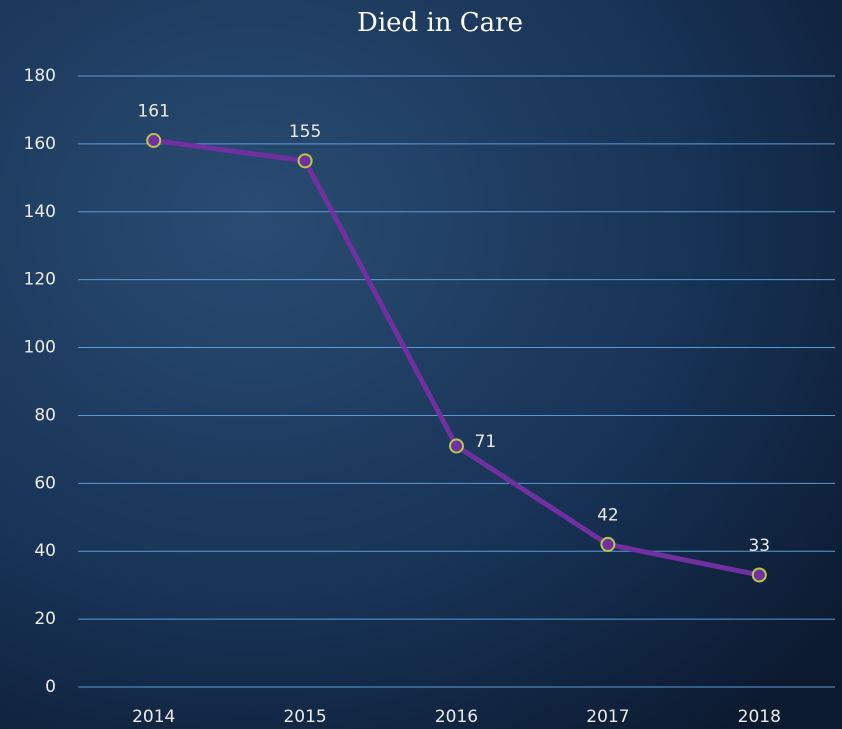 The image size is (842, 729). Describe the element at coordinates (40, 76) in the screenshot. I see `y-tick-label: 180` at that location.